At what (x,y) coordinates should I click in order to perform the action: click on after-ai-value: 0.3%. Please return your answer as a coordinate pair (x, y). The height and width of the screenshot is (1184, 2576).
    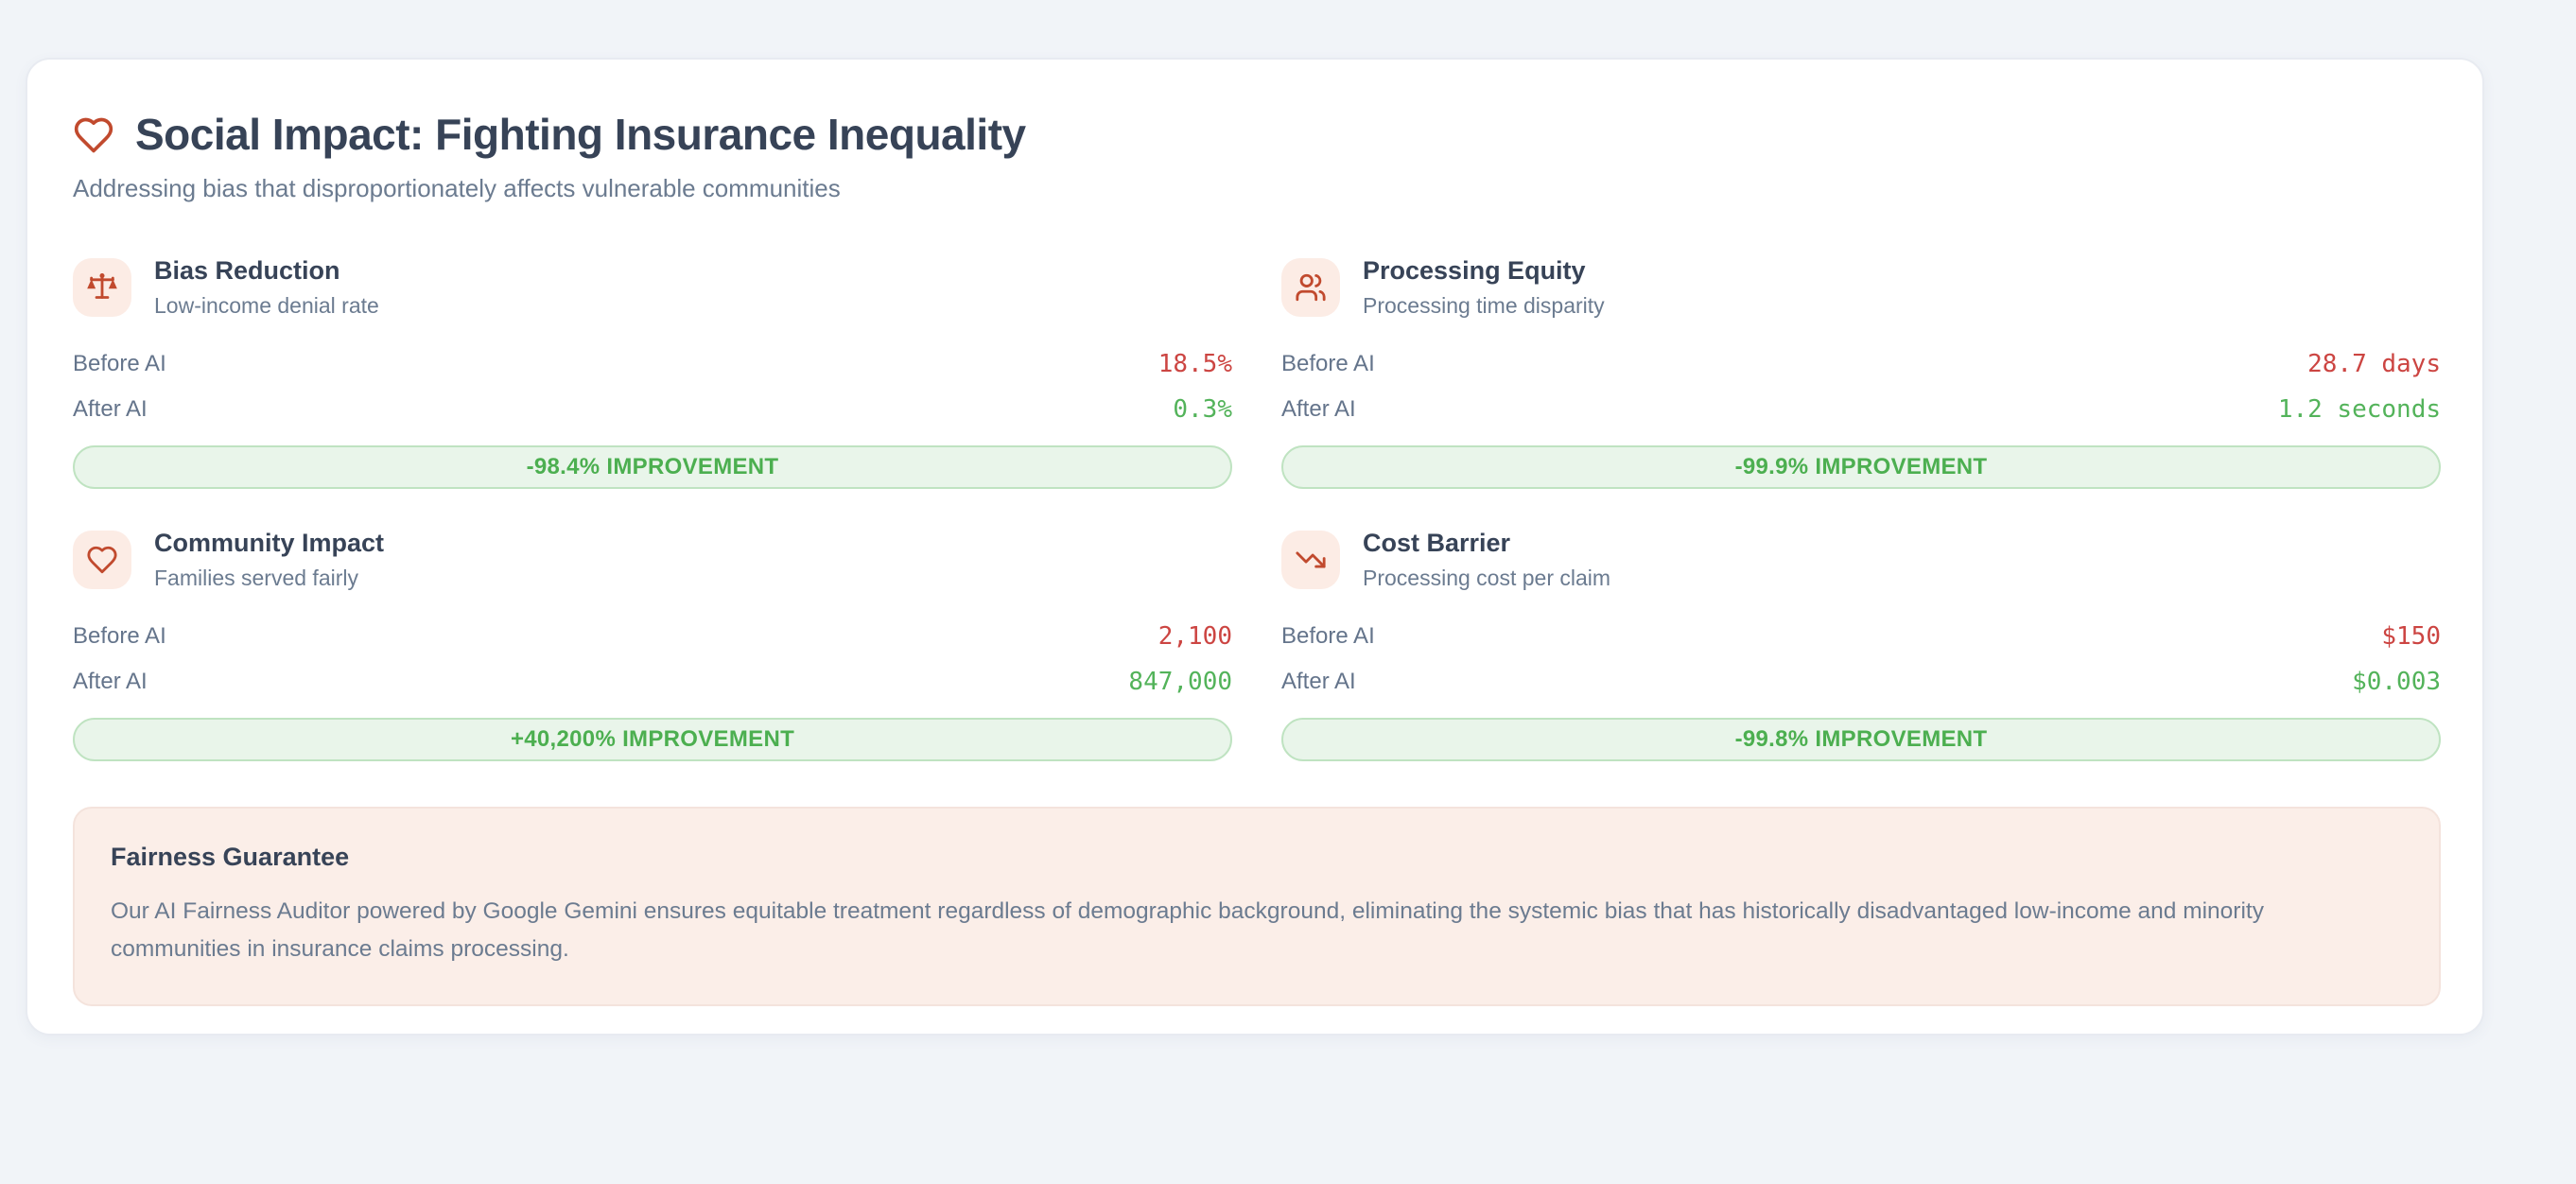
    Looking at the image, I should click on (1202, 410).